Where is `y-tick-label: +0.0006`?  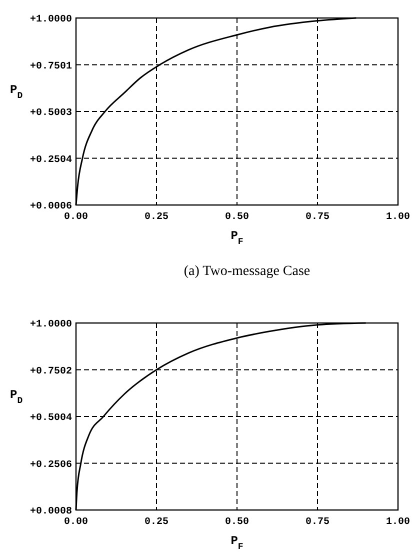
y-tick-label: +0.0006 is located at coordinates (51, 207).